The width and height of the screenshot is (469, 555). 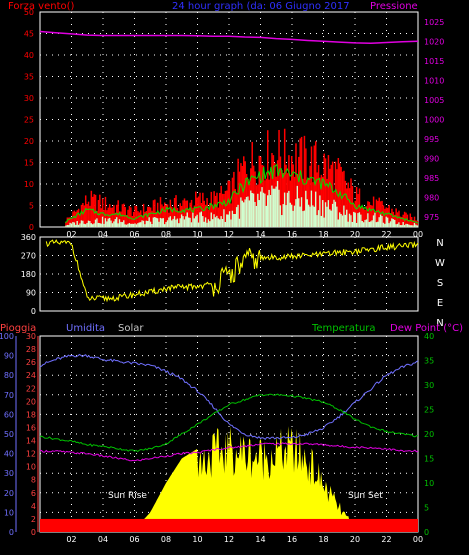 I want to click on y-tick-label: 90, so click(x=31, y=293).